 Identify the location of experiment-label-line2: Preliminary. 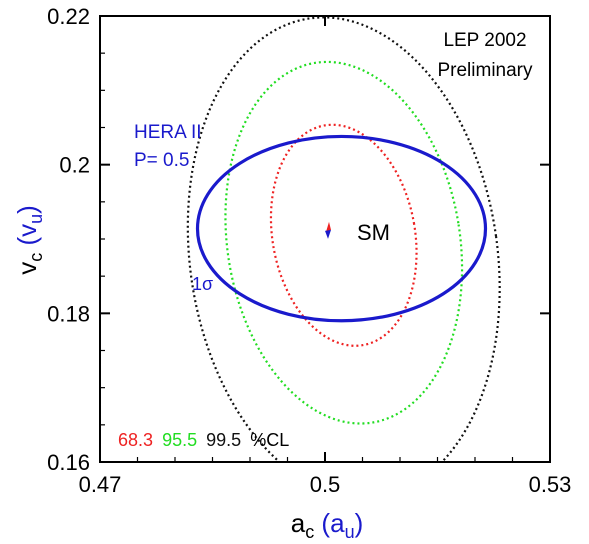
(485, 70).